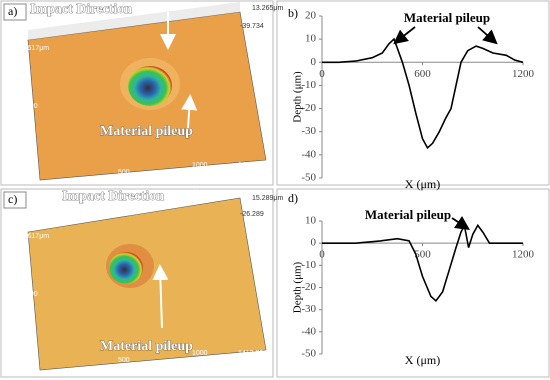 This screenshot has width=550, height=380. What do you see at coordinates (12, 199) in the screenshot?
I see `panel-label: c)` at bounding box center [12, 199].